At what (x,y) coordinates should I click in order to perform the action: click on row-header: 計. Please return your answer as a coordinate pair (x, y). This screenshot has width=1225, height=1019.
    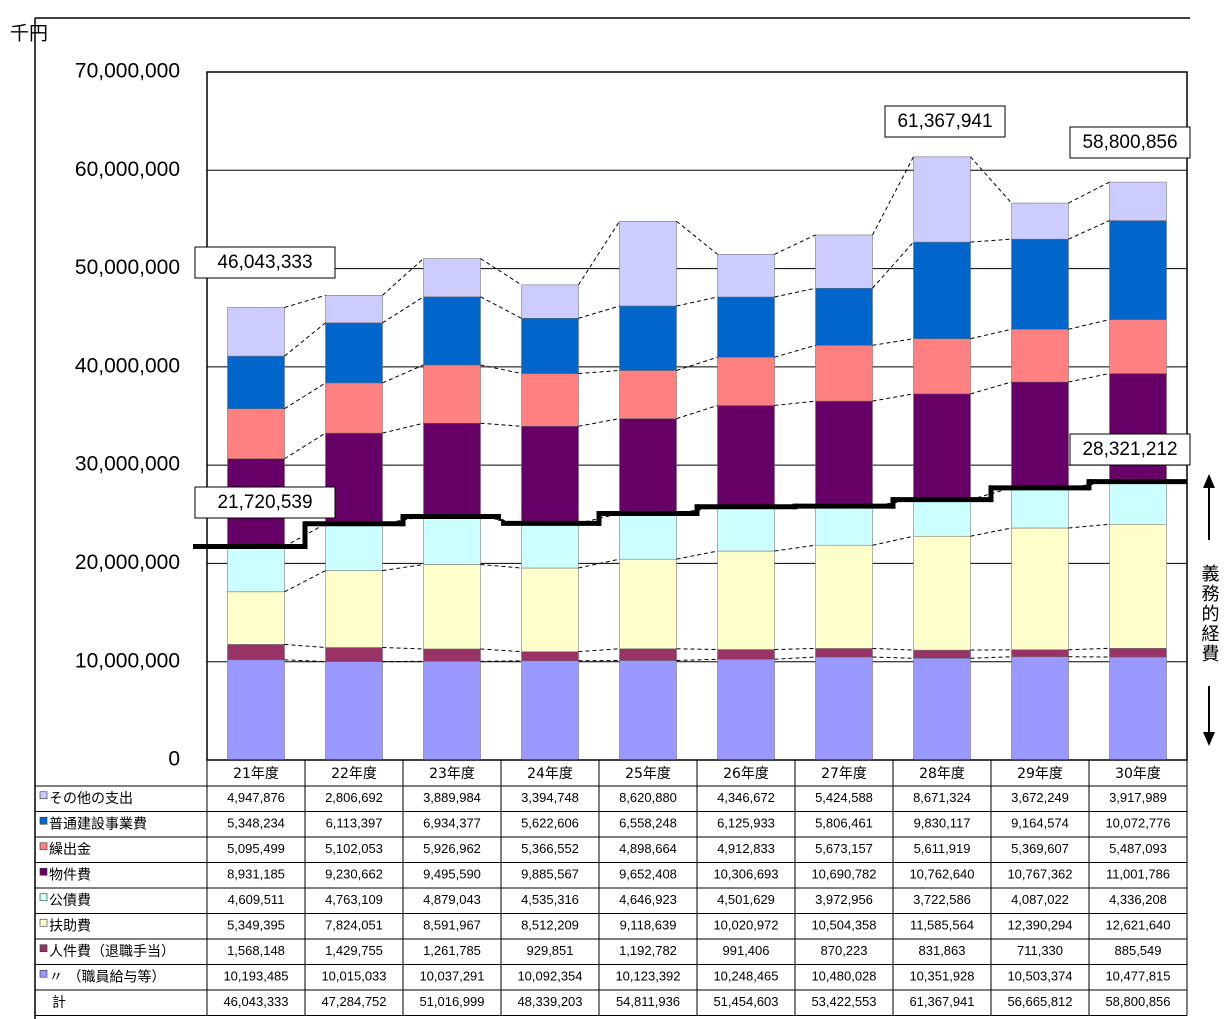
    Looking at the image, I should click on (59, 1003).